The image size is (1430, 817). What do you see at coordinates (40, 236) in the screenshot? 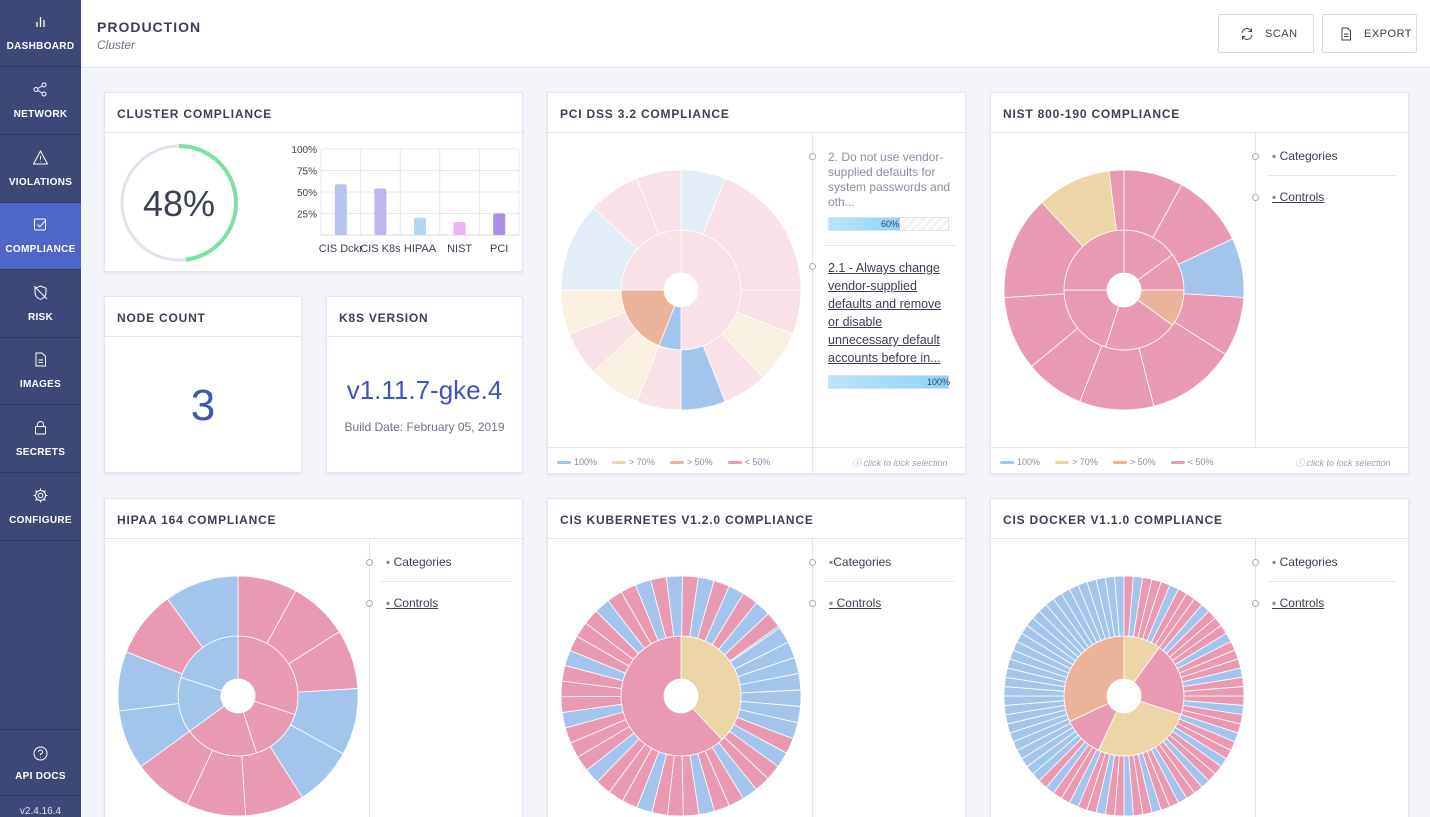
I see `nav-compliance: COMPLIANCE` at bounding box center [40, 236].